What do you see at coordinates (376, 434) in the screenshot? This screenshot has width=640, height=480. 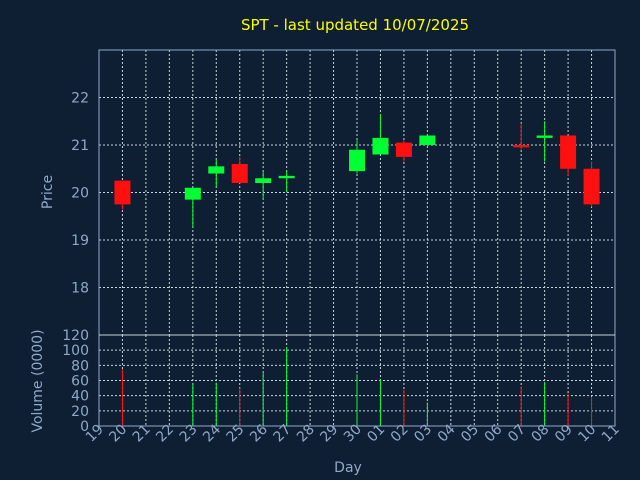 I see `x-tick-label: 01` at bounding box center [376, 434].